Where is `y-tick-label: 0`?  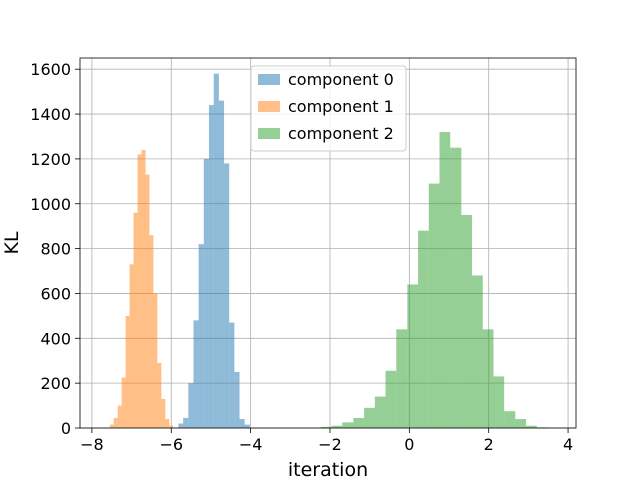
y-tick-label: 0 is located at coordinates (66, 428).